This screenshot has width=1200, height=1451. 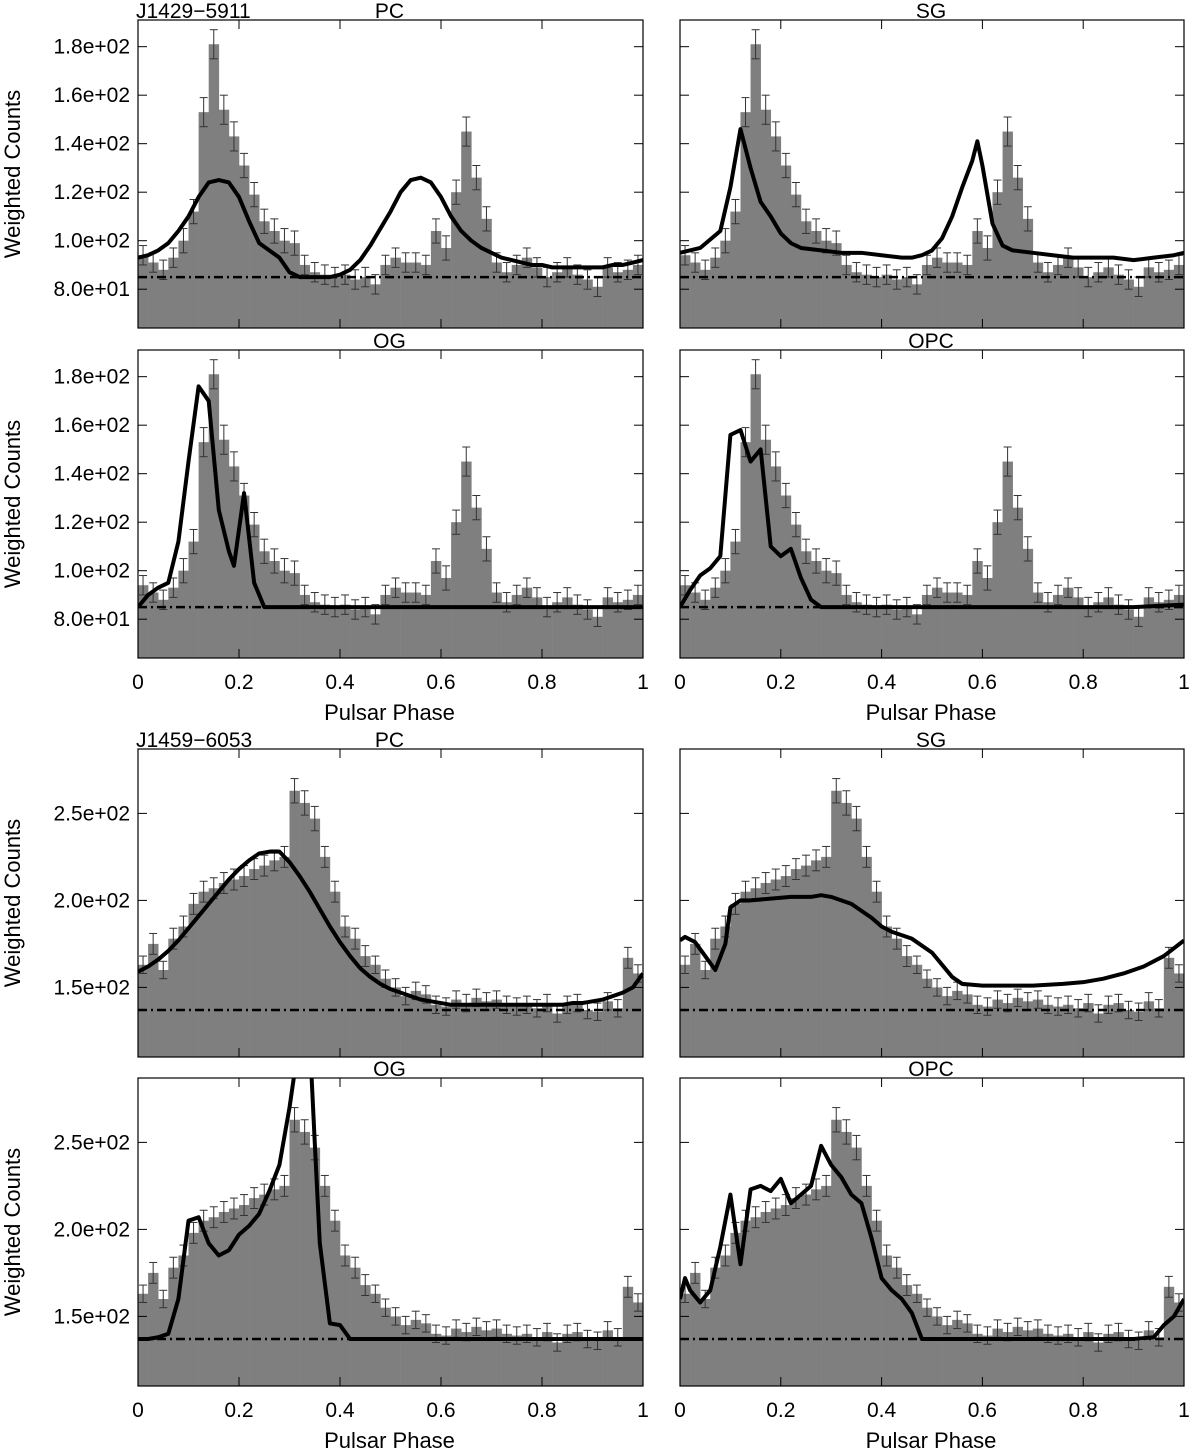 What do you see at coordinates (440, 682) in the screenshot?
I see `x-tick-label: 0.6` at bounding box center [440, 682].